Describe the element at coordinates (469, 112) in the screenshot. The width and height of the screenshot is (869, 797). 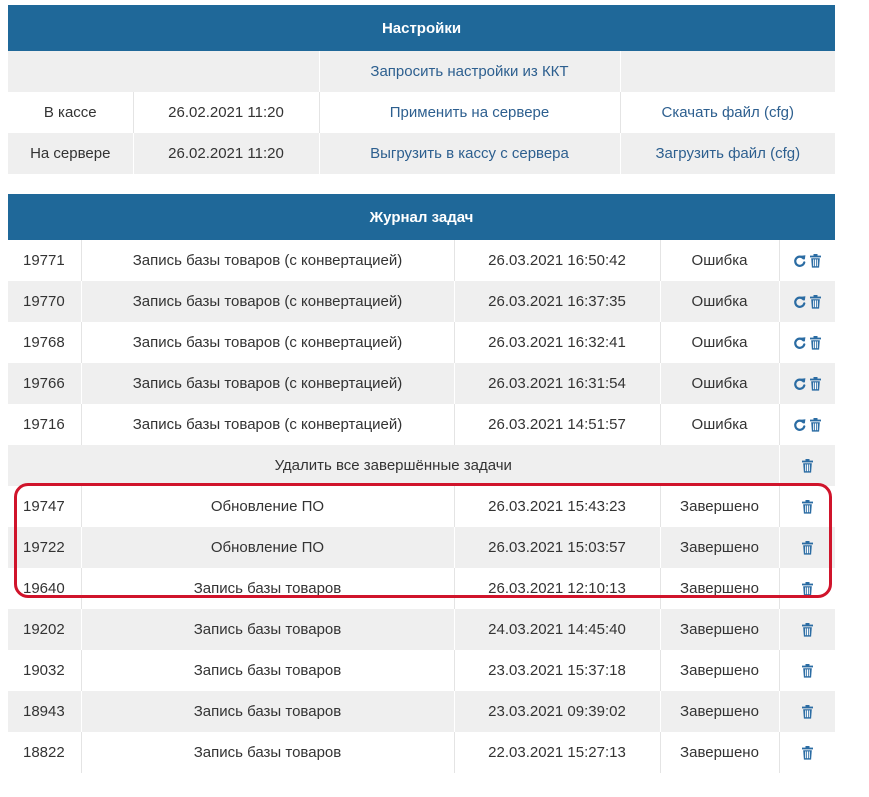
I see `apply-on-server-button: Применить на сервере` at that location.